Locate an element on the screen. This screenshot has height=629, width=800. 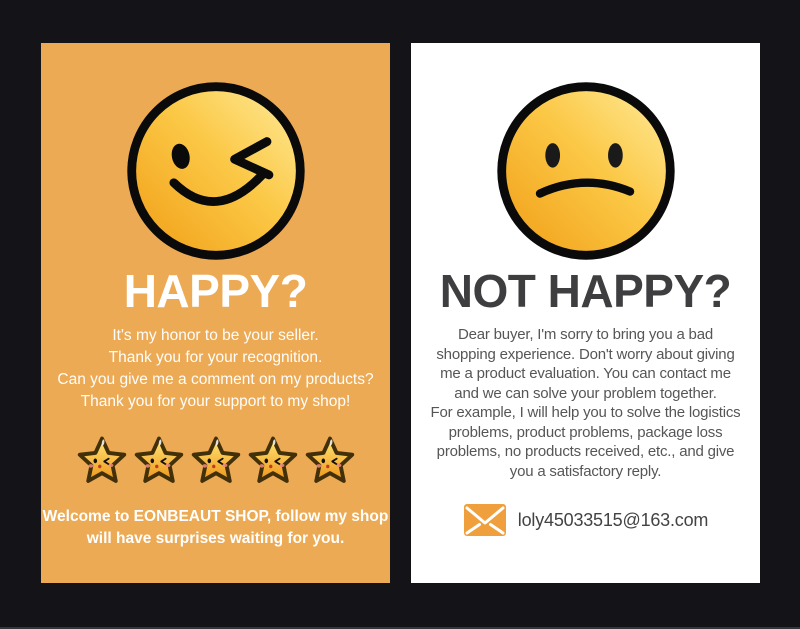
happy-title: HAPPY? is located at coordinates (215, 291).